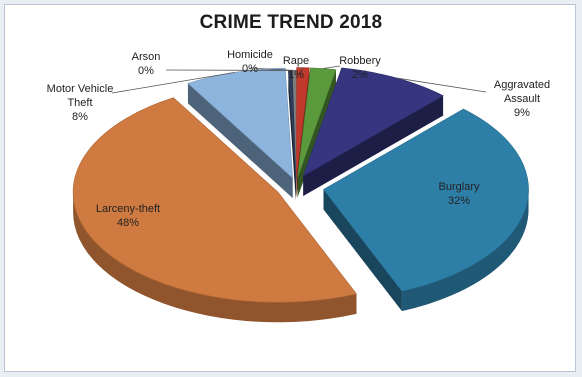 This screenshot has height=377, width=582. Describe the element at coordinates (317, 122) in the screenshot. I see `pie-slice-robbery` at that location.